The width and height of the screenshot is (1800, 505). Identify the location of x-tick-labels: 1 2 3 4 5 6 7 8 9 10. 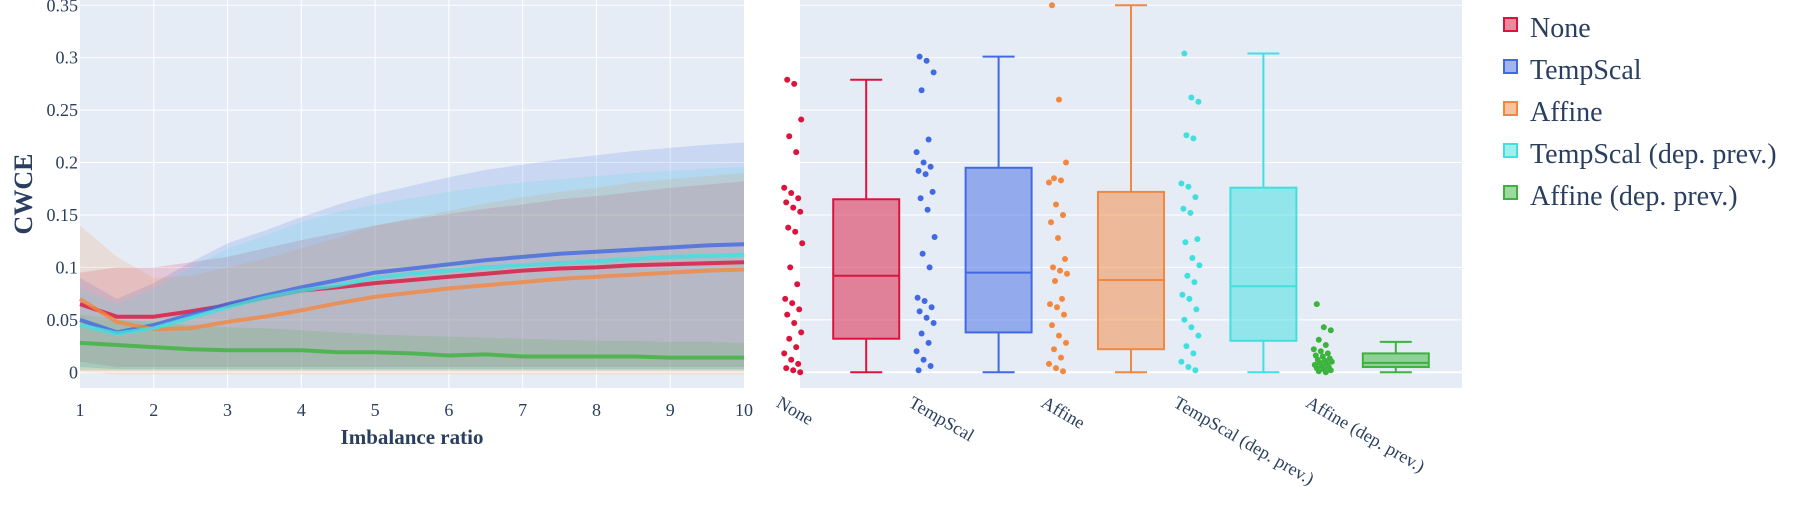
(415, 410).